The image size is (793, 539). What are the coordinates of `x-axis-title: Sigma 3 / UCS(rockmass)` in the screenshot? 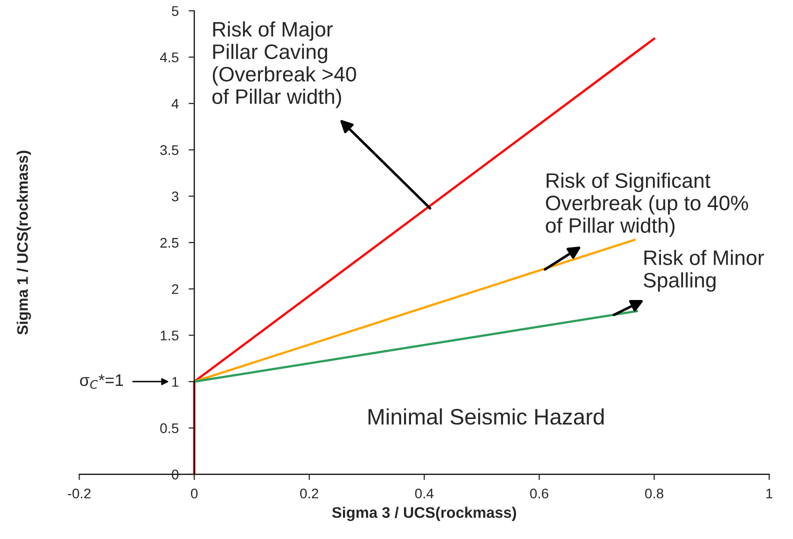 It's located at (424, 514).